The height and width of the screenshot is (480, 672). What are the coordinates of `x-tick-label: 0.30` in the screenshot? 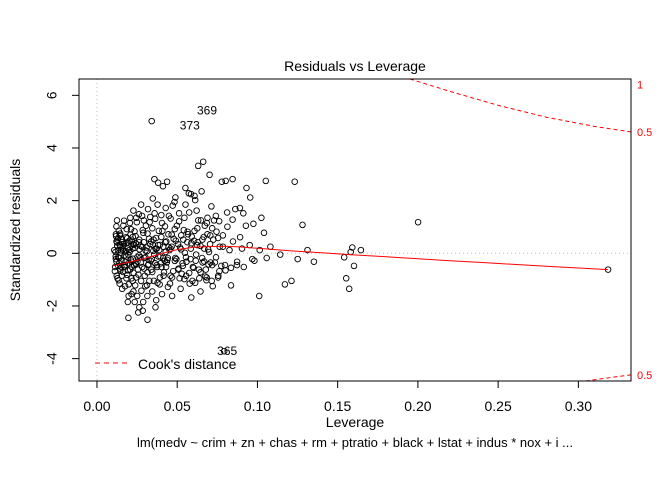 It's located at (578, 406).